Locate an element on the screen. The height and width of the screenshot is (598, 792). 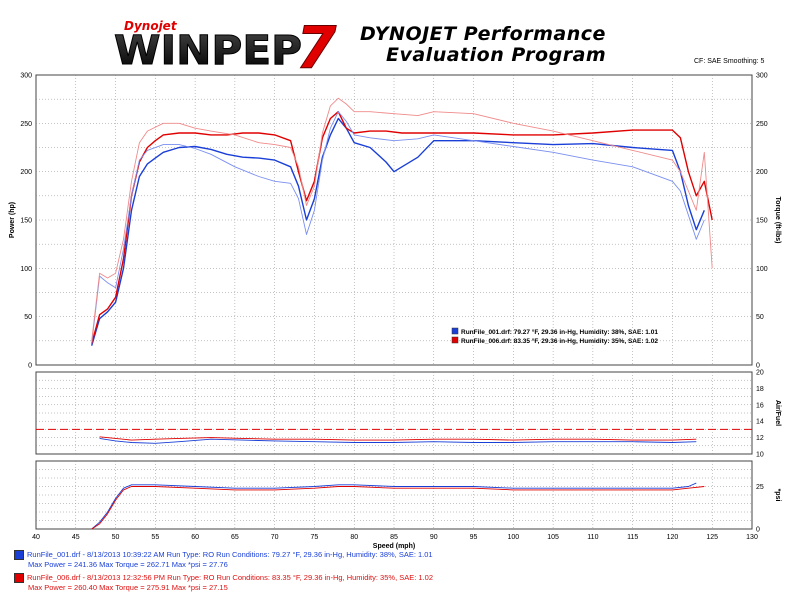
run2-swatch is located at coordinates (19, 578).